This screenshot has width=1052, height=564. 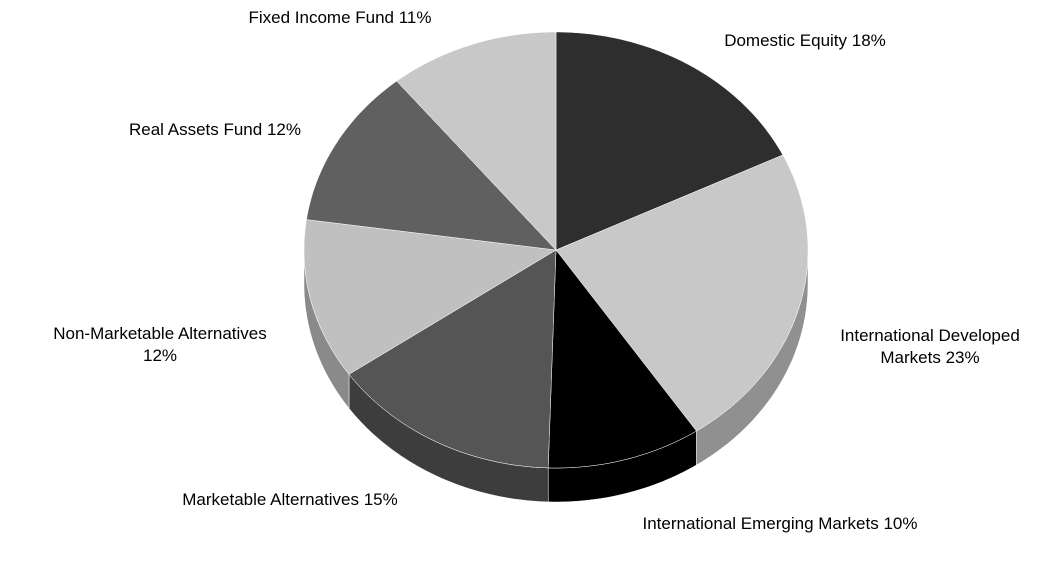 I want to click on category-name: Real Assets Fund, so click(x=195, y=129).